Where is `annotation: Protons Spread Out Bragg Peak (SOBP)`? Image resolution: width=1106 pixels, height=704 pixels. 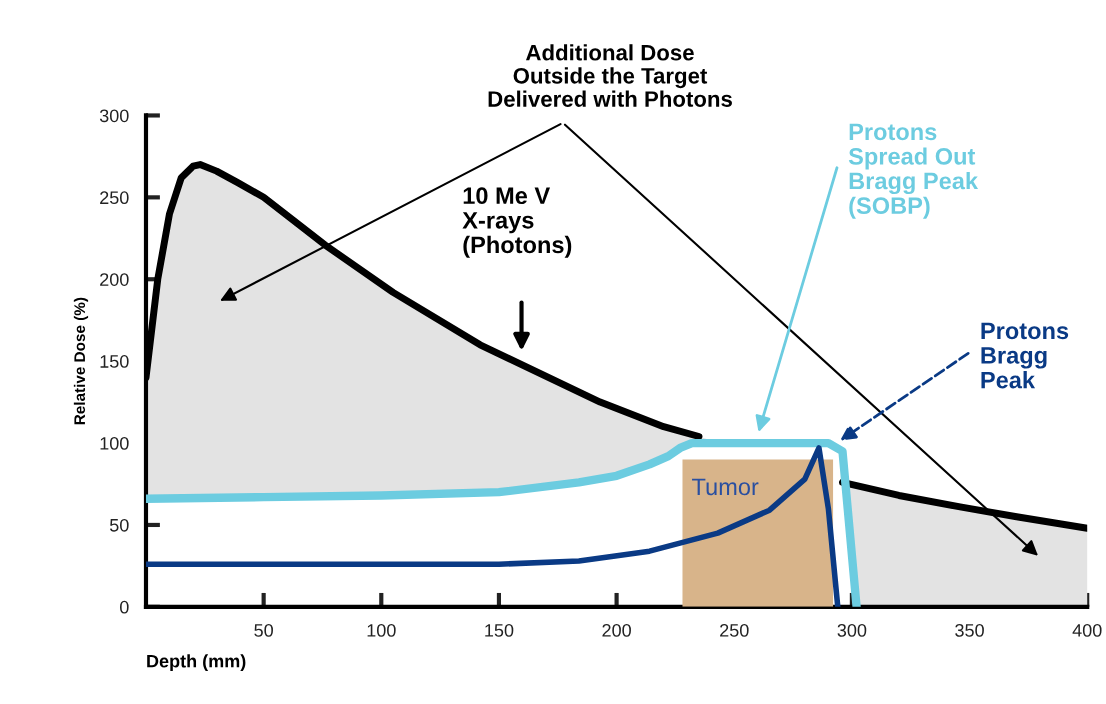 annotation: Protons Spread Out Bragg Peak (SOBP) is located at coordinates (913, 171).